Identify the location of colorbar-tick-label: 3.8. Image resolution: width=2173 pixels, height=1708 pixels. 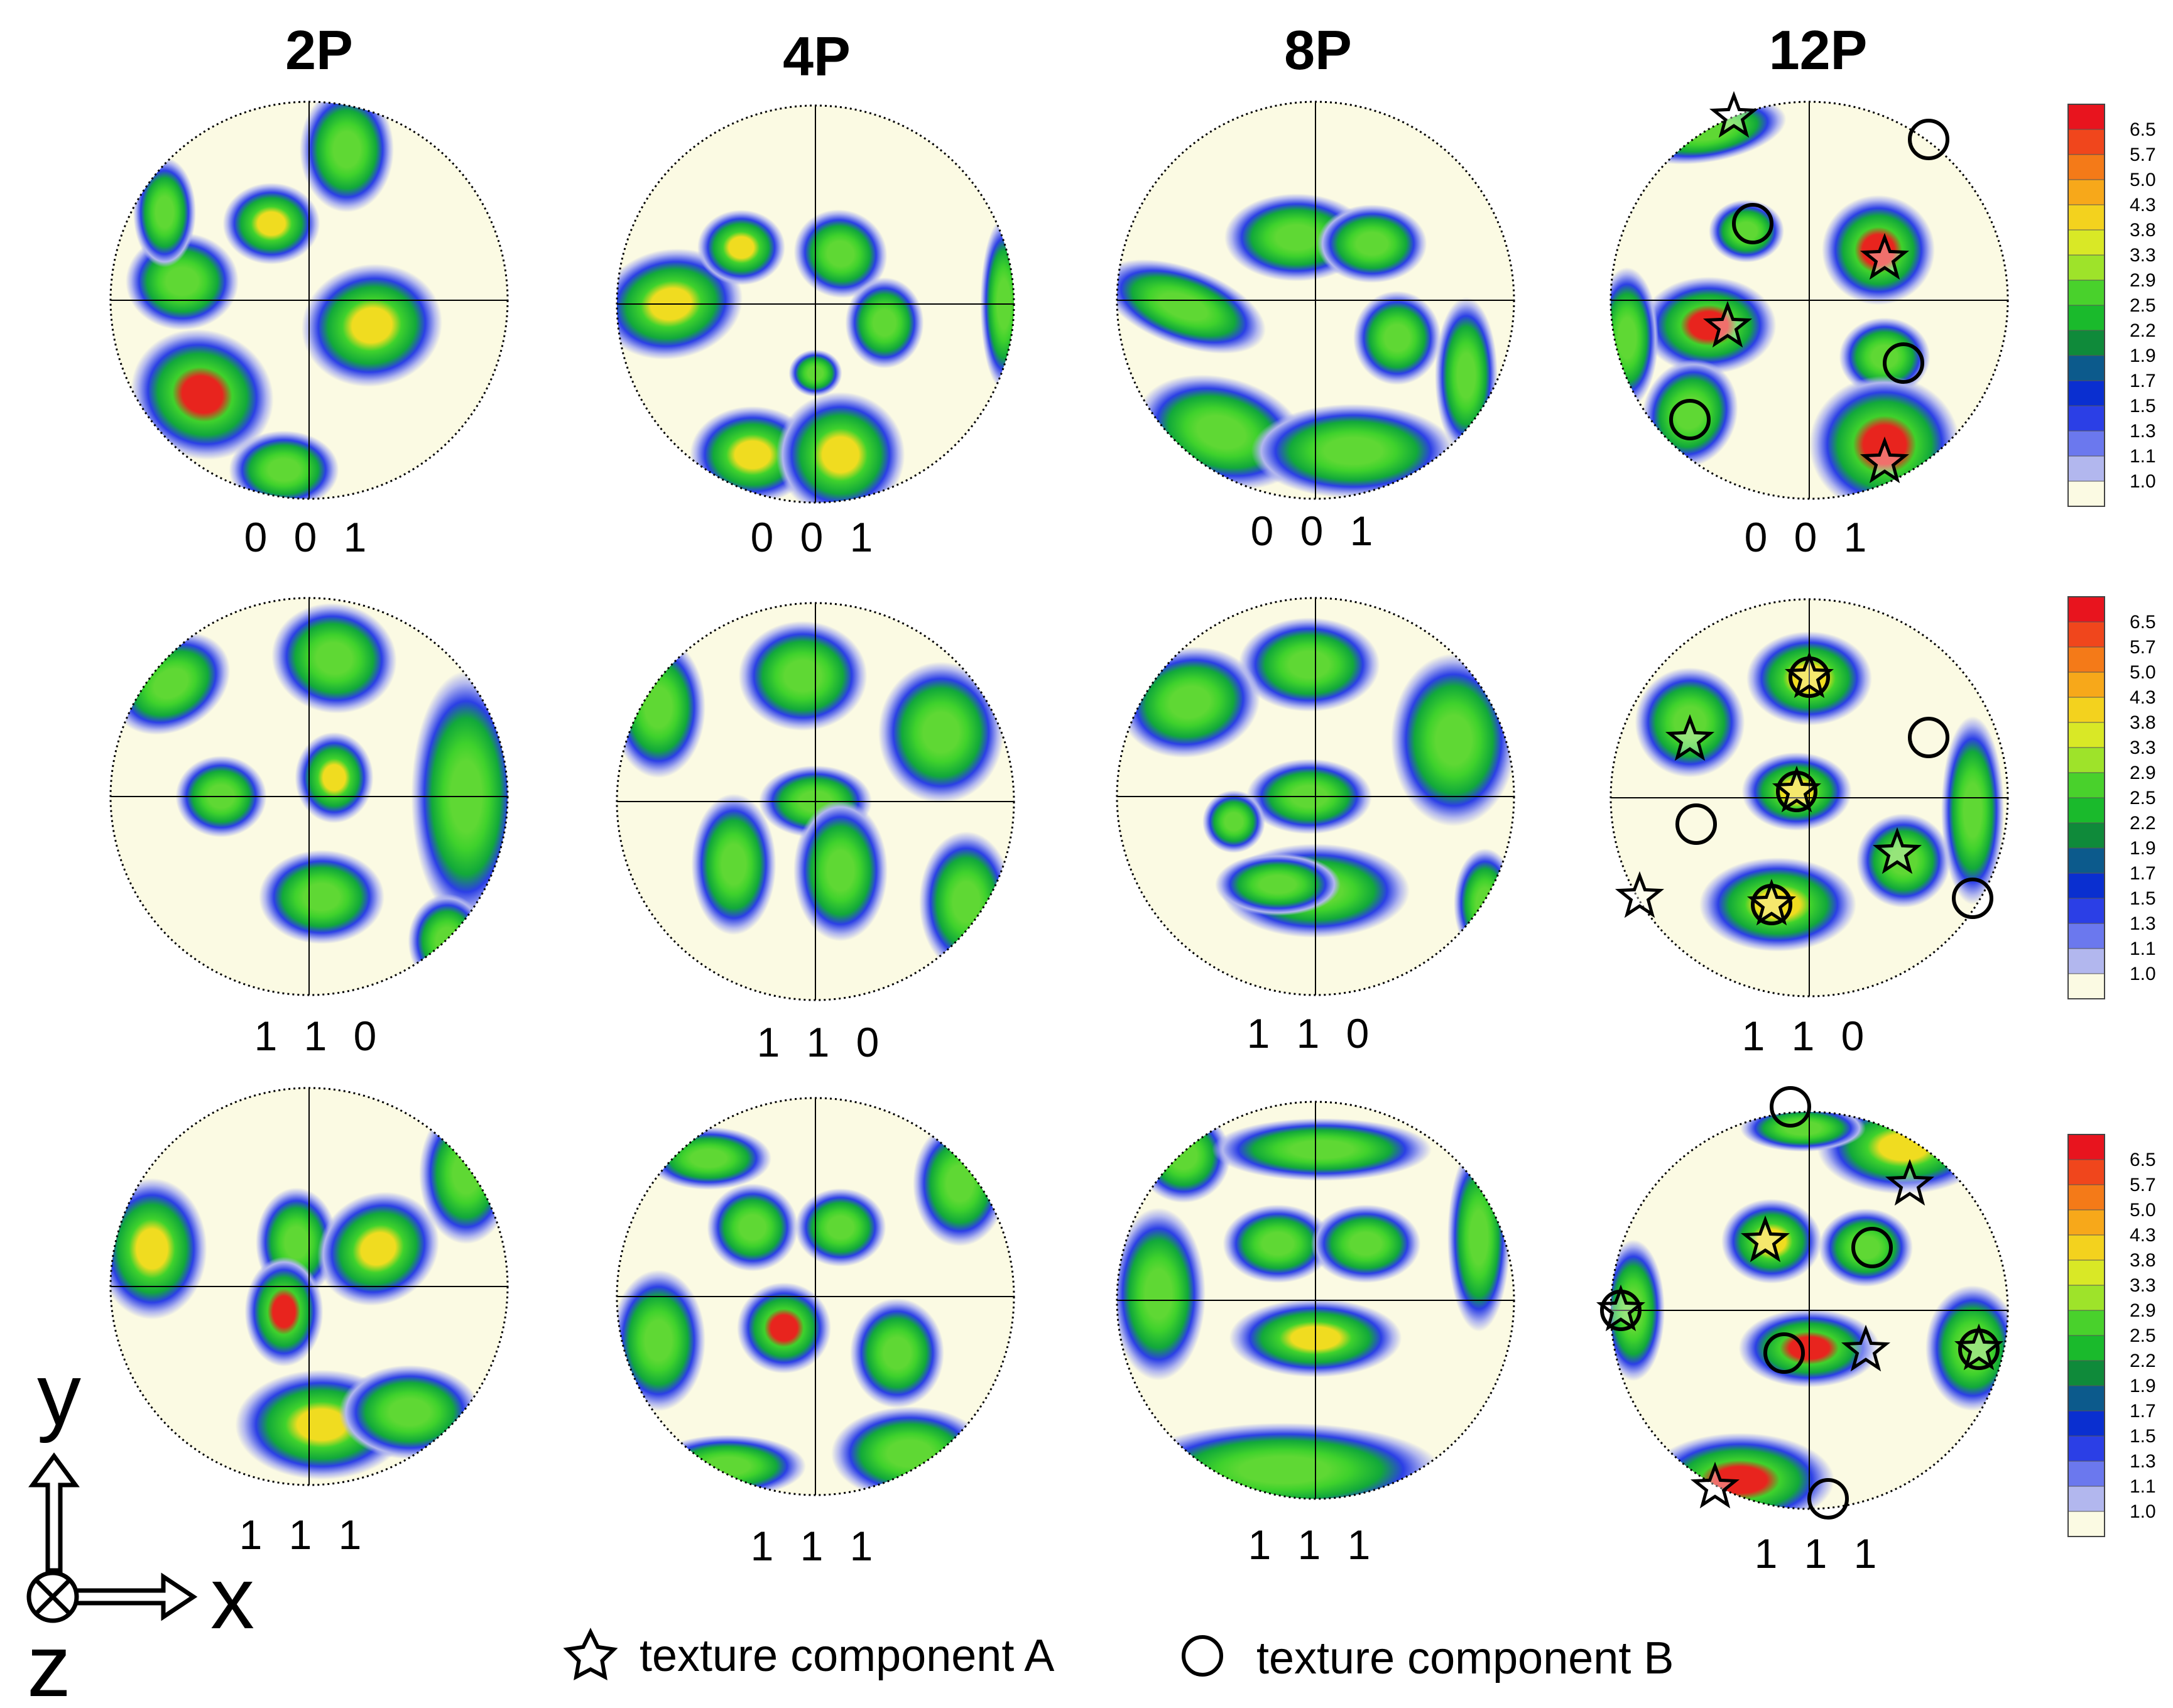
(2143, 230).